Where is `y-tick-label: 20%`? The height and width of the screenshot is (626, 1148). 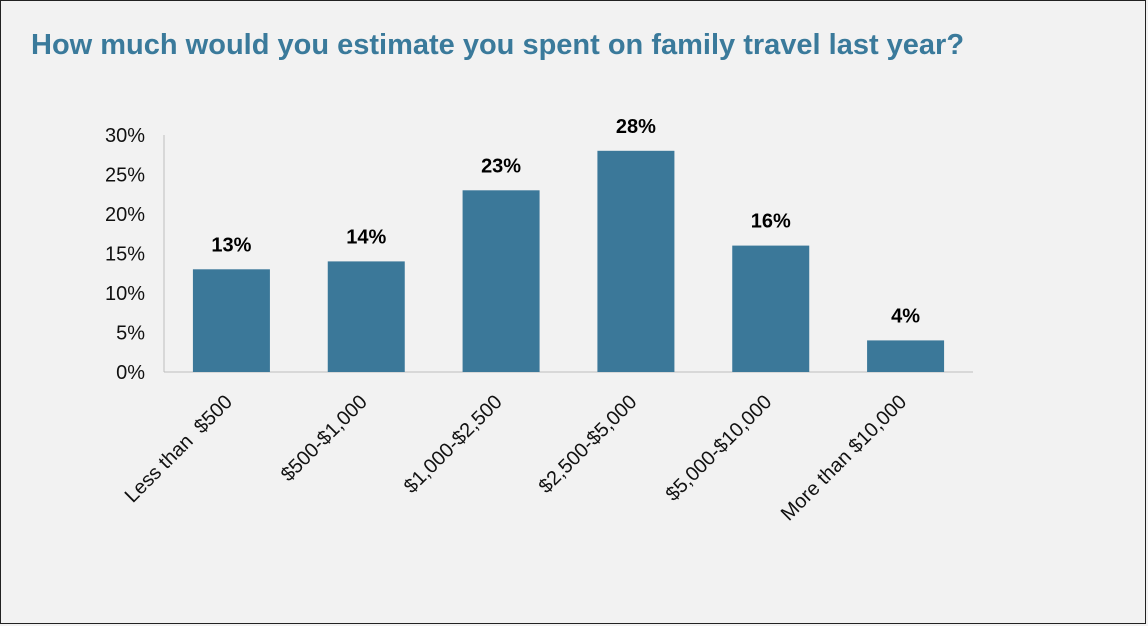
y-tick-label: 20% is located at coordinates (125, 215).